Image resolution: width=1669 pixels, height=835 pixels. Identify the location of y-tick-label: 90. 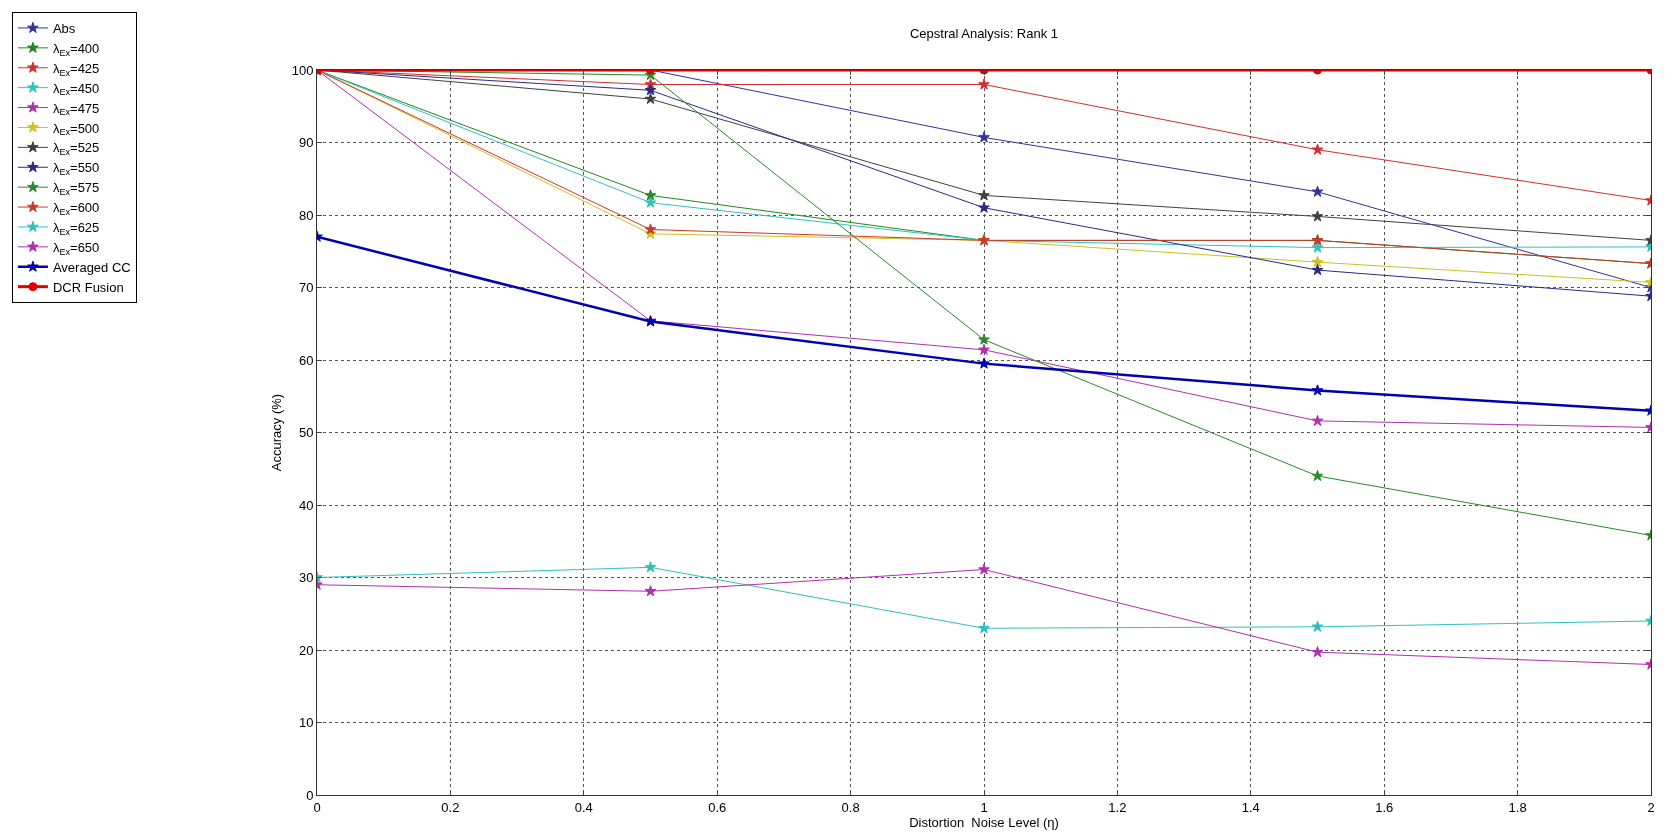
(306, 143).